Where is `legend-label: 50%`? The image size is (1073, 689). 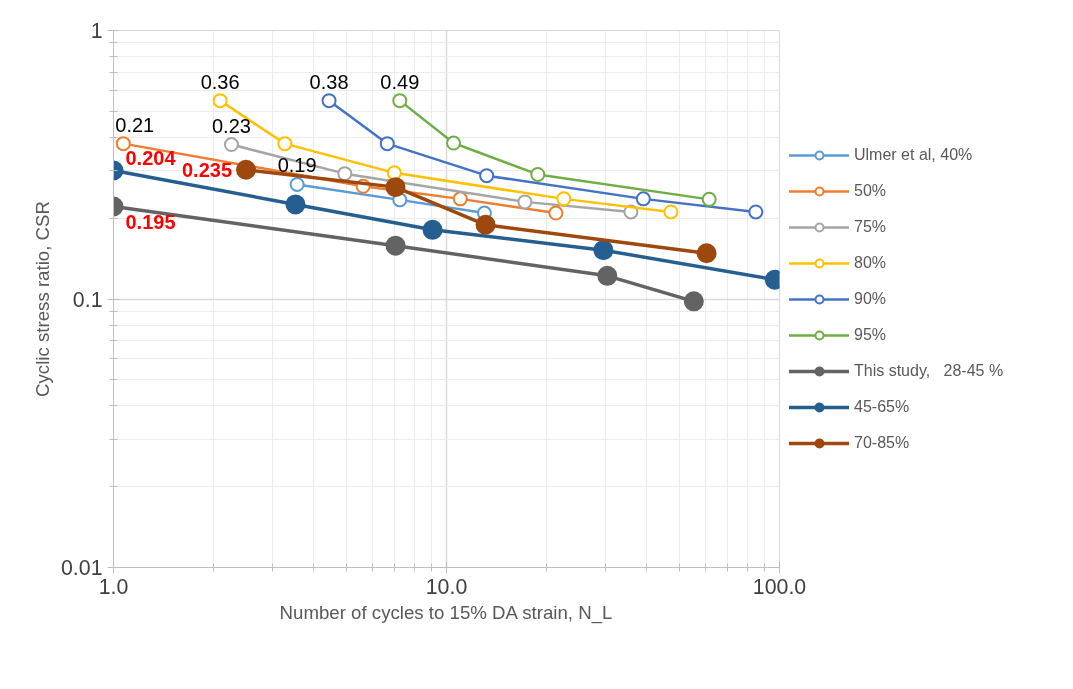
legend-label: 50% is located at coordinates (871, 190).